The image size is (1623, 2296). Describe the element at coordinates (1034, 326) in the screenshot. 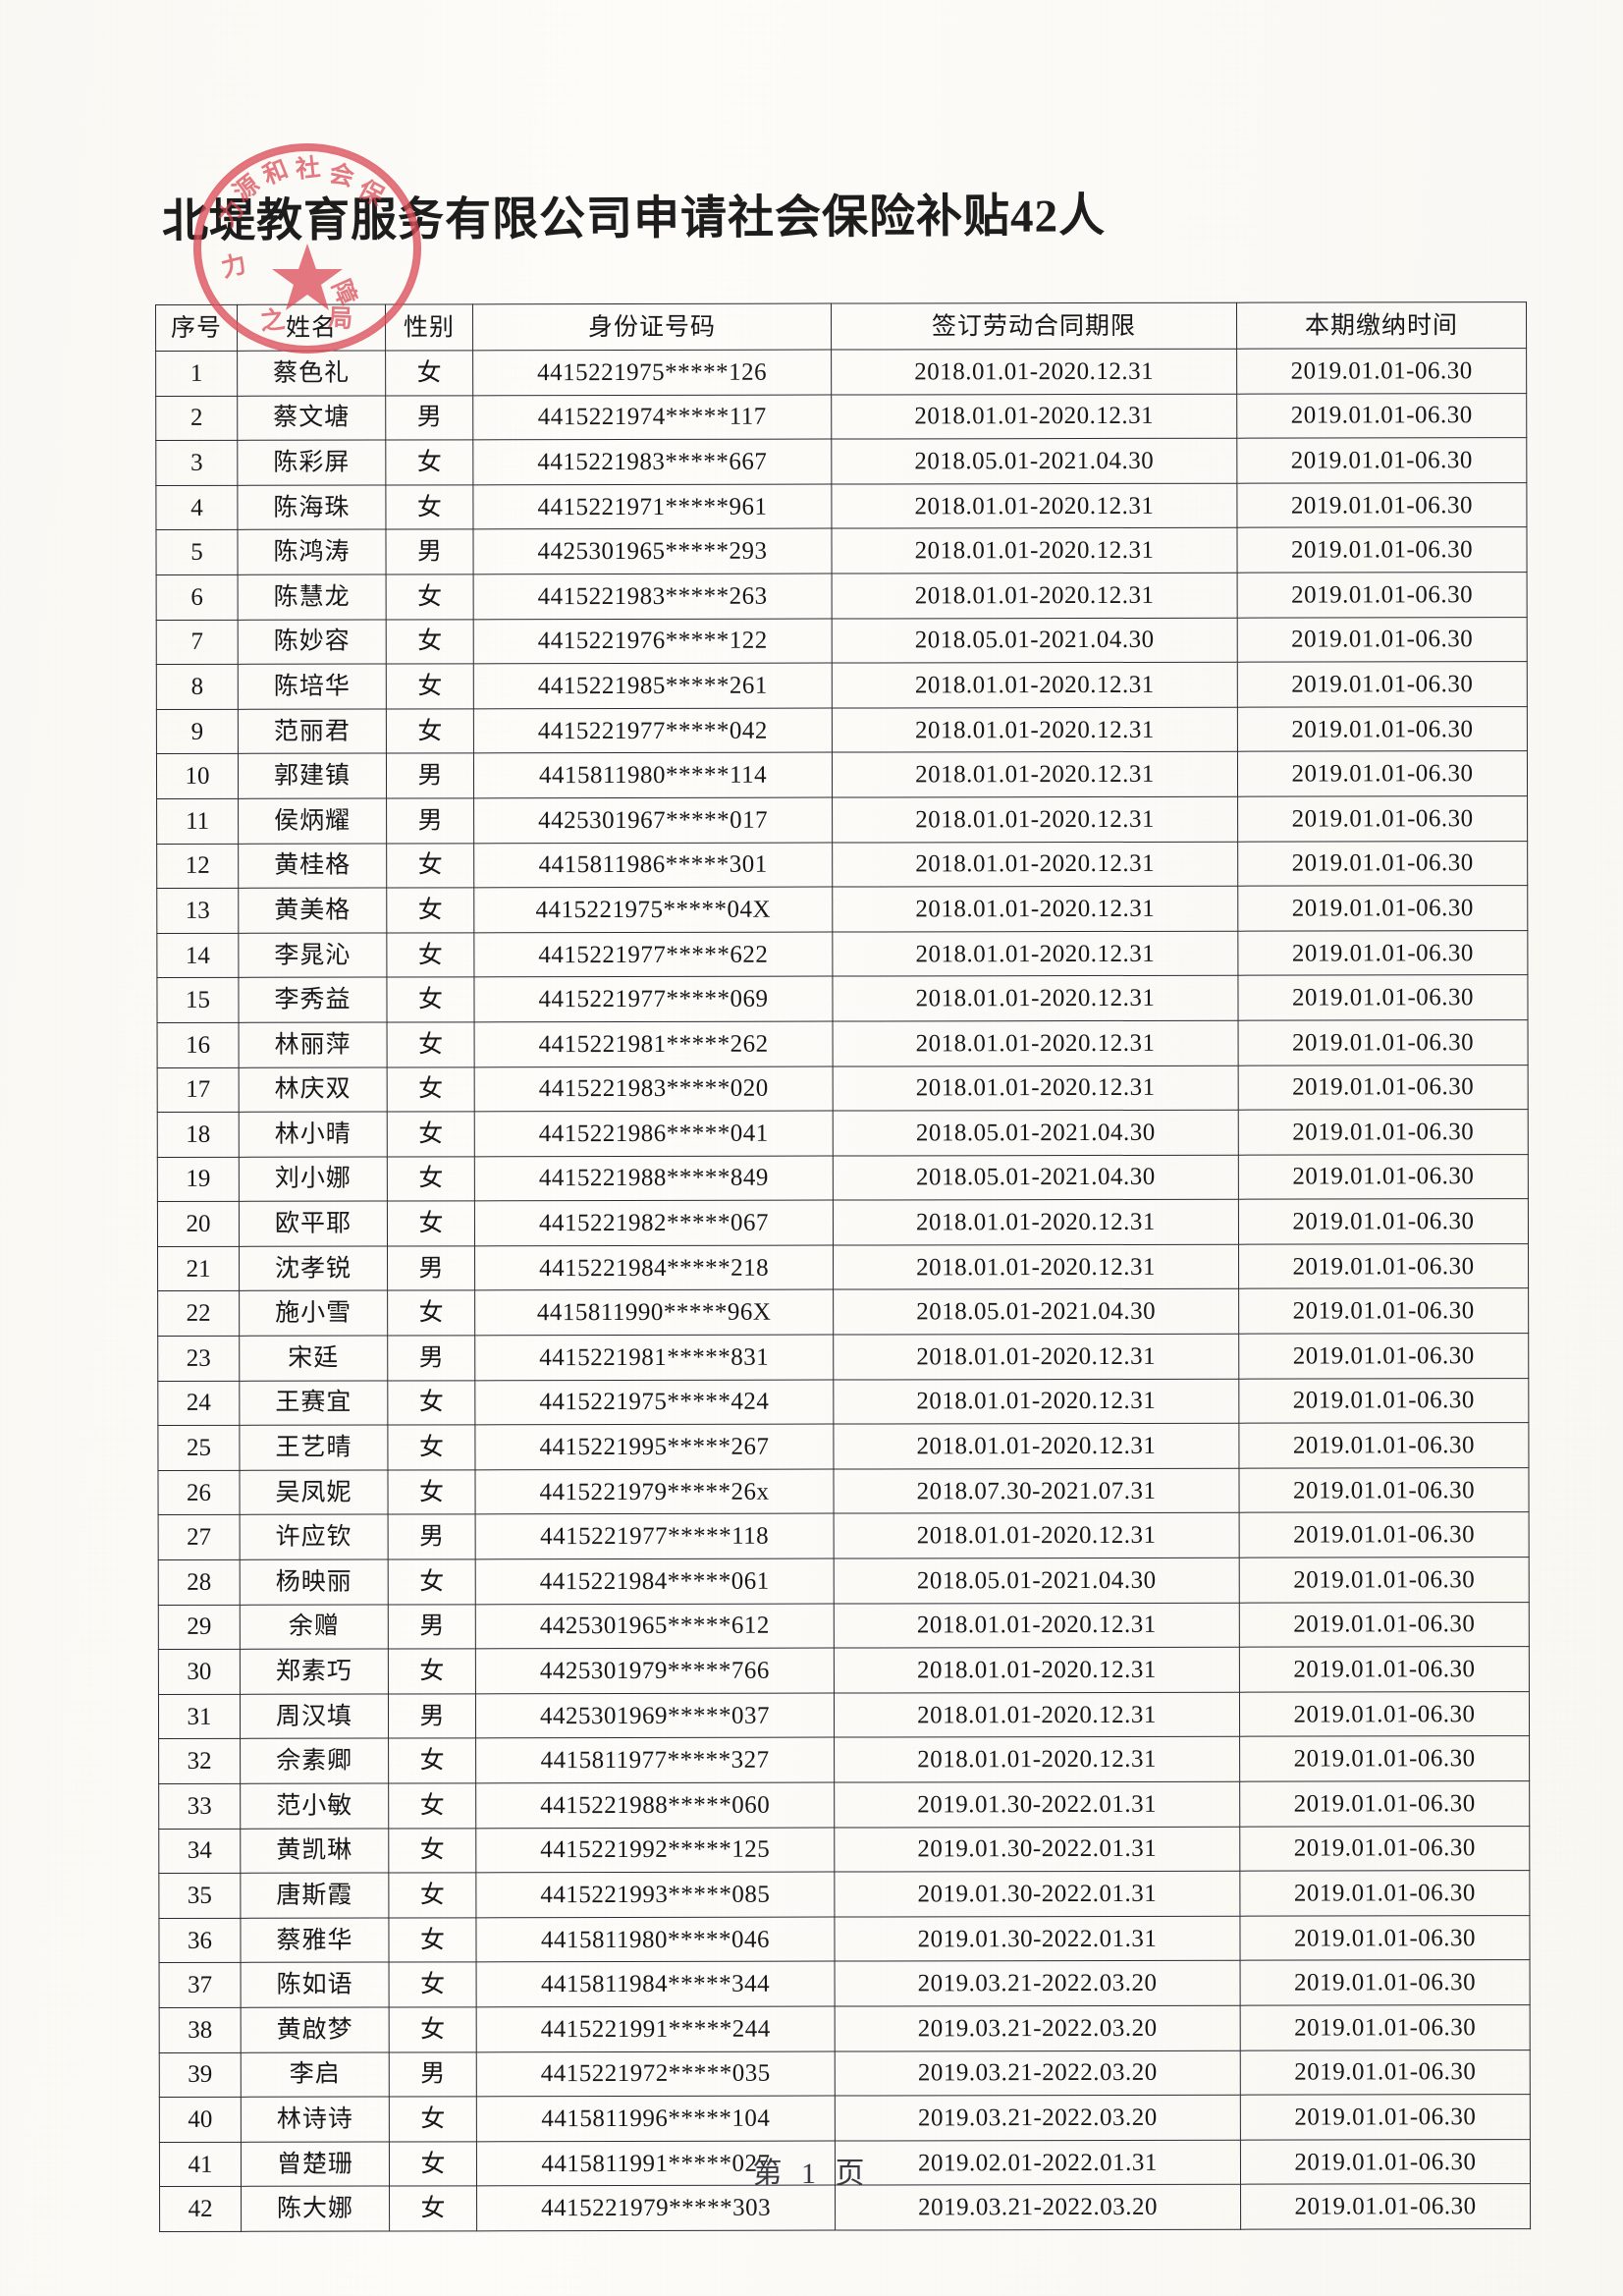

I see `column-header-contract-term: 签订劳动合同期限` at that location.